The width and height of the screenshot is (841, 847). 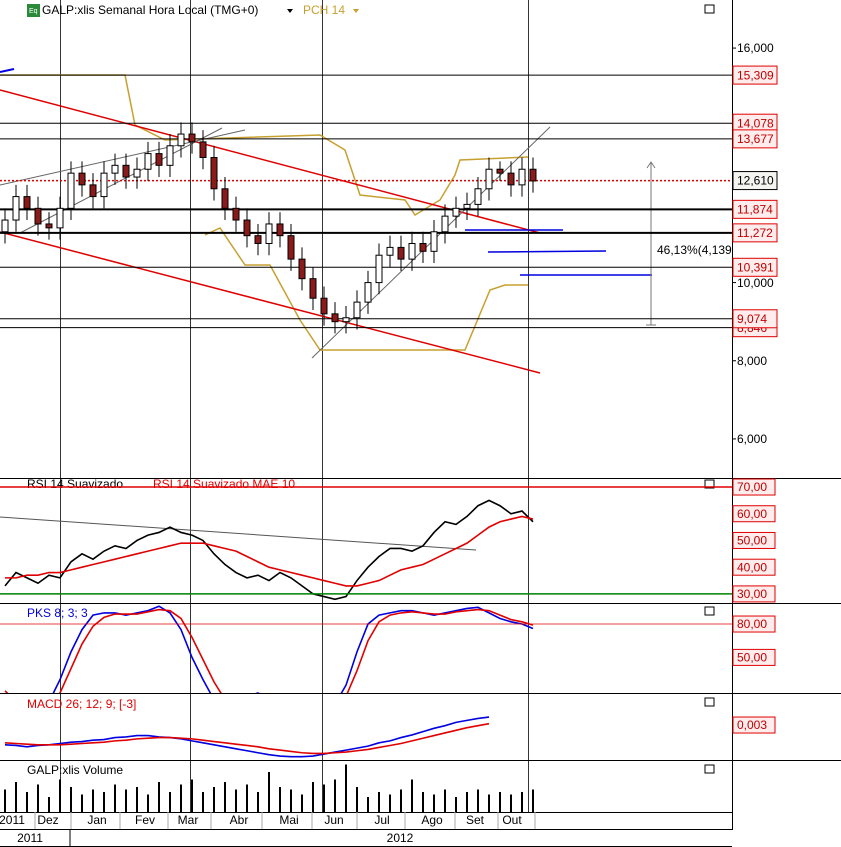 What do you see at coordinates (752, 725) in the screenshot?
I see `y-tick-label: 0,003` at bounding box center [752, 725].